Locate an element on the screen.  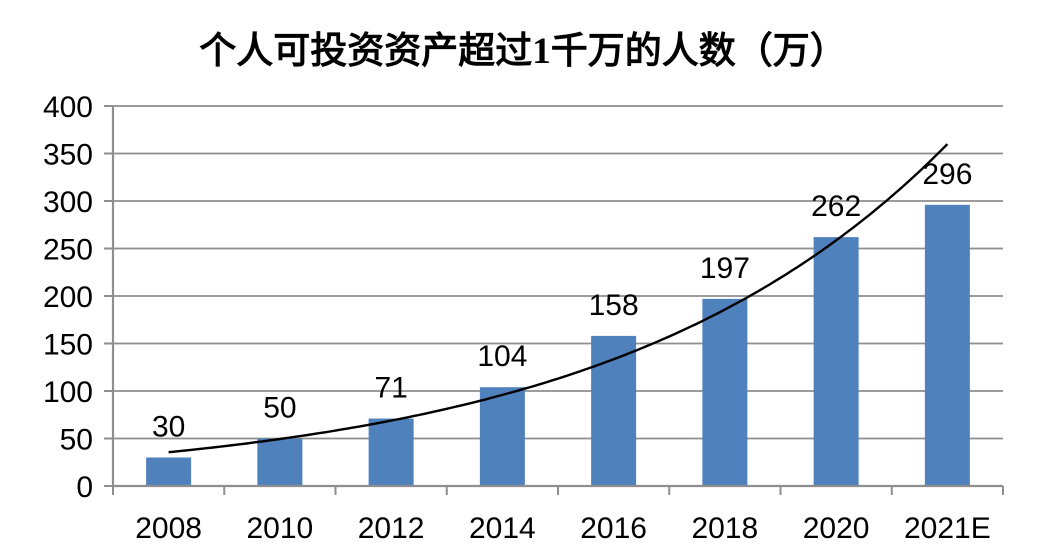
x-axis-label: 2008 is located at coordinates (168, 528).